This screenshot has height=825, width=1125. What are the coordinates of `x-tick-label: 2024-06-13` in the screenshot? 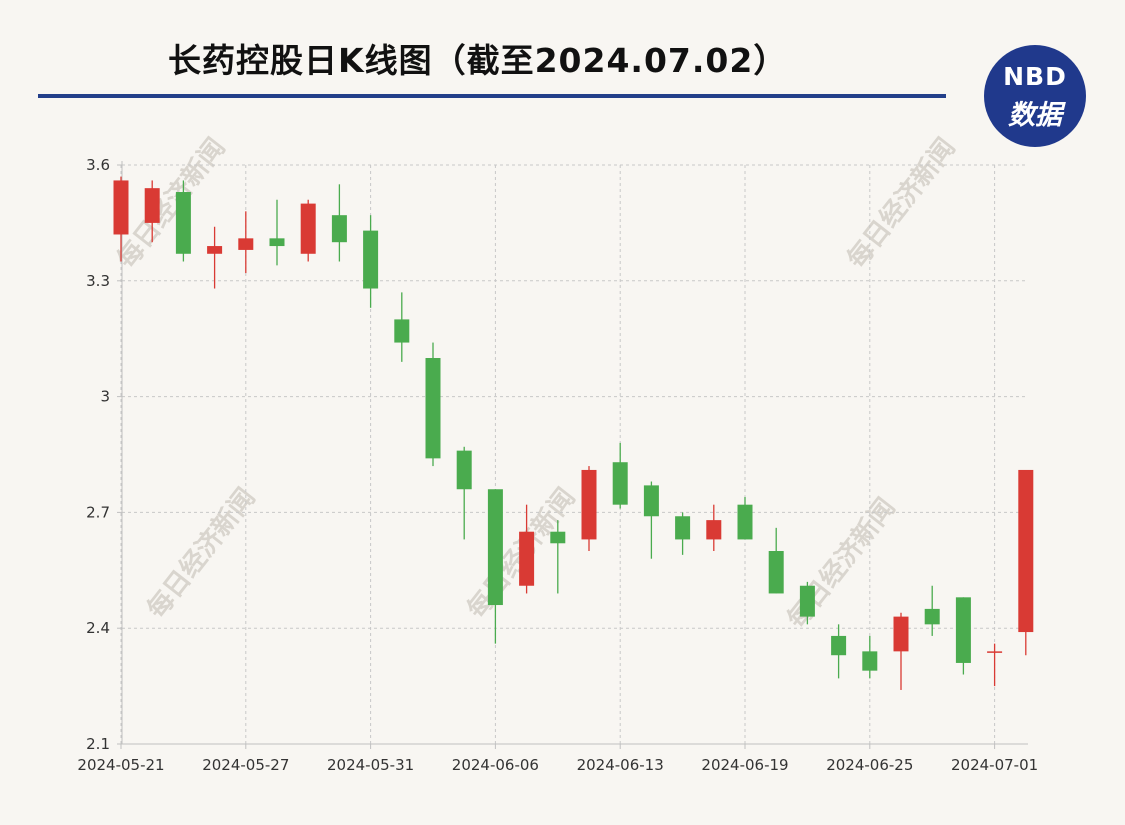 It's located at (620, 765).